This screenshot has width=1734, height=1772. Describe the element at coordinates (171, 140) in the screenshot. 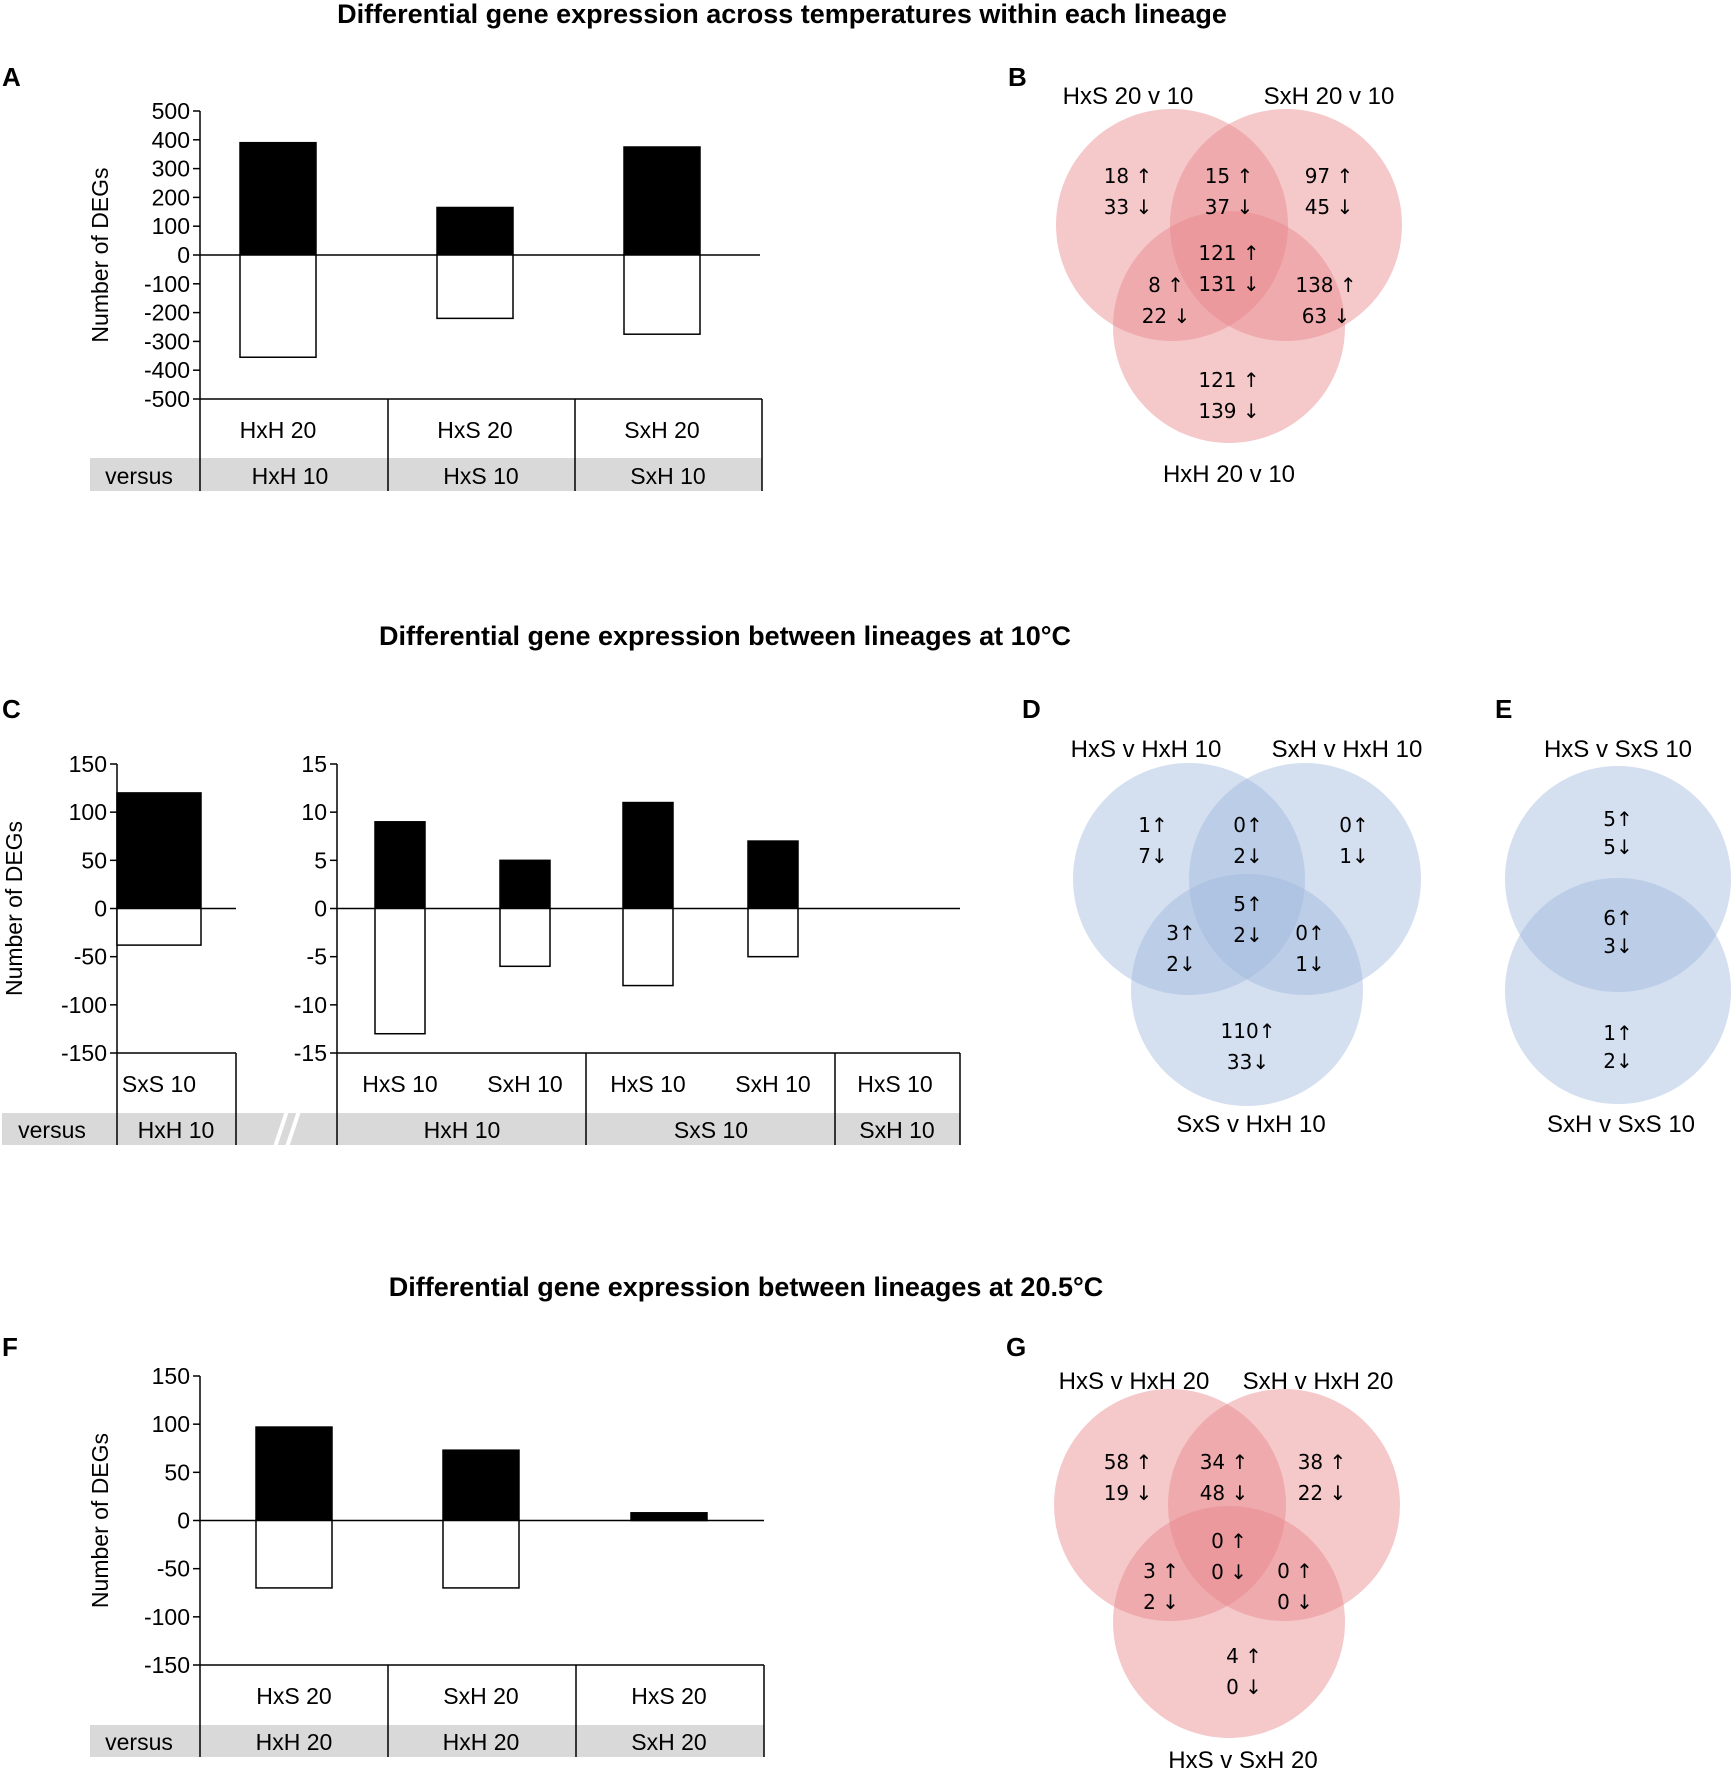

I see `y-tick-label: 400` at that location.